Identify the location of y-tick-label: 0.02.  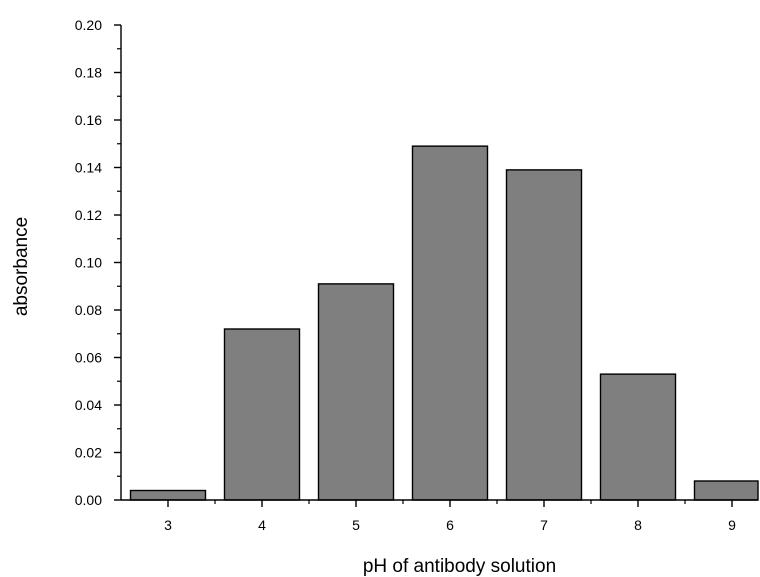
(88, 453).